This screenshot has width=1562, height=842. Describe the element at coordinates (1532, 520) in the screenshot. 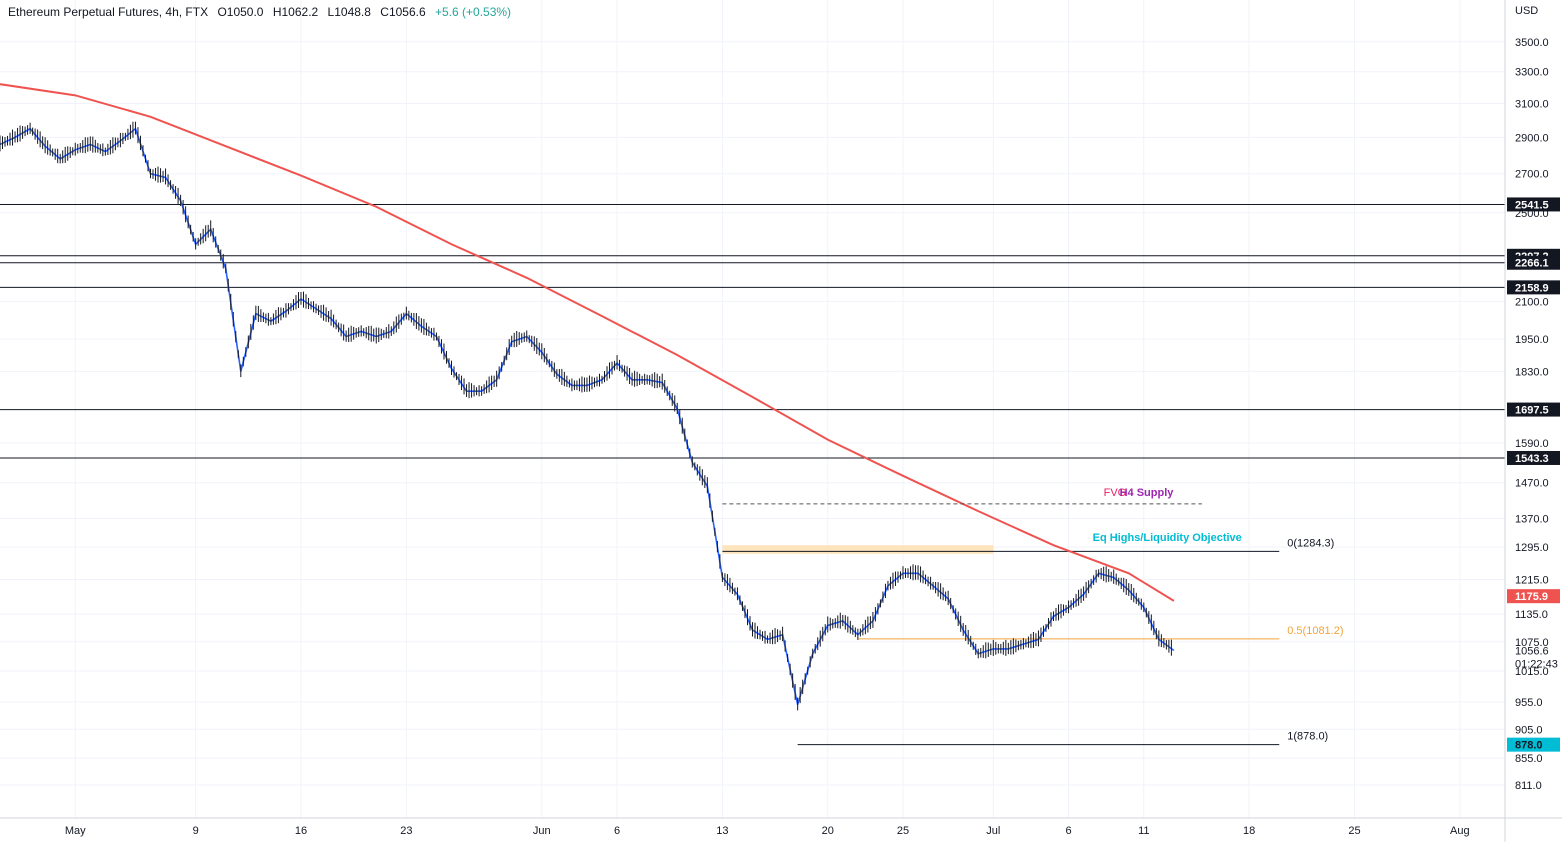

I see `price-tick-label: 1370.0` at that location.